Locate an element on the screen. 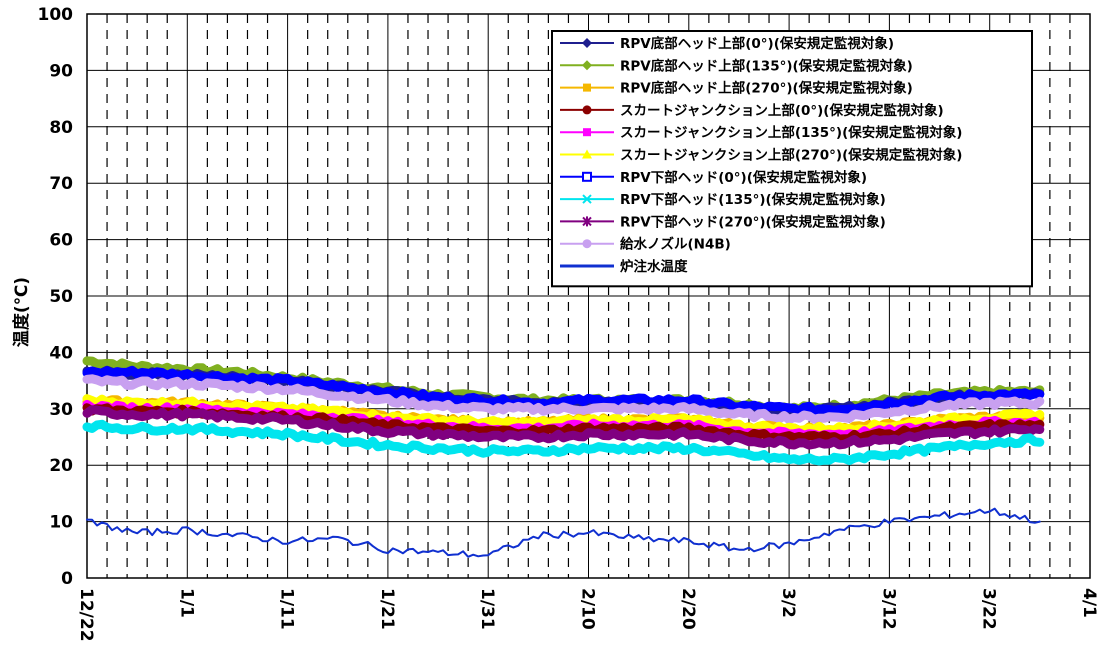 The width and height of the screenshot is (1102, 653). y-tick-label: 70 is located at coordinates (61, 184).